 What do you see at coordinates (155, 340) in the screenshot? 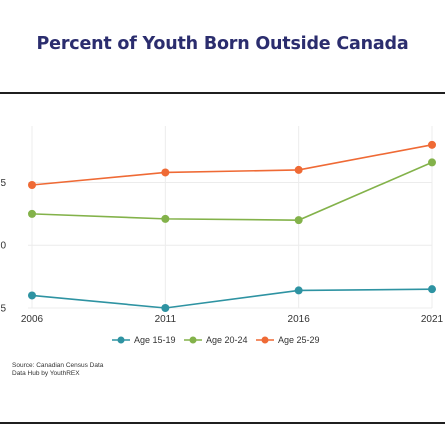
I see `legend-label: Age 15-19` at bounding box center [155, 340].